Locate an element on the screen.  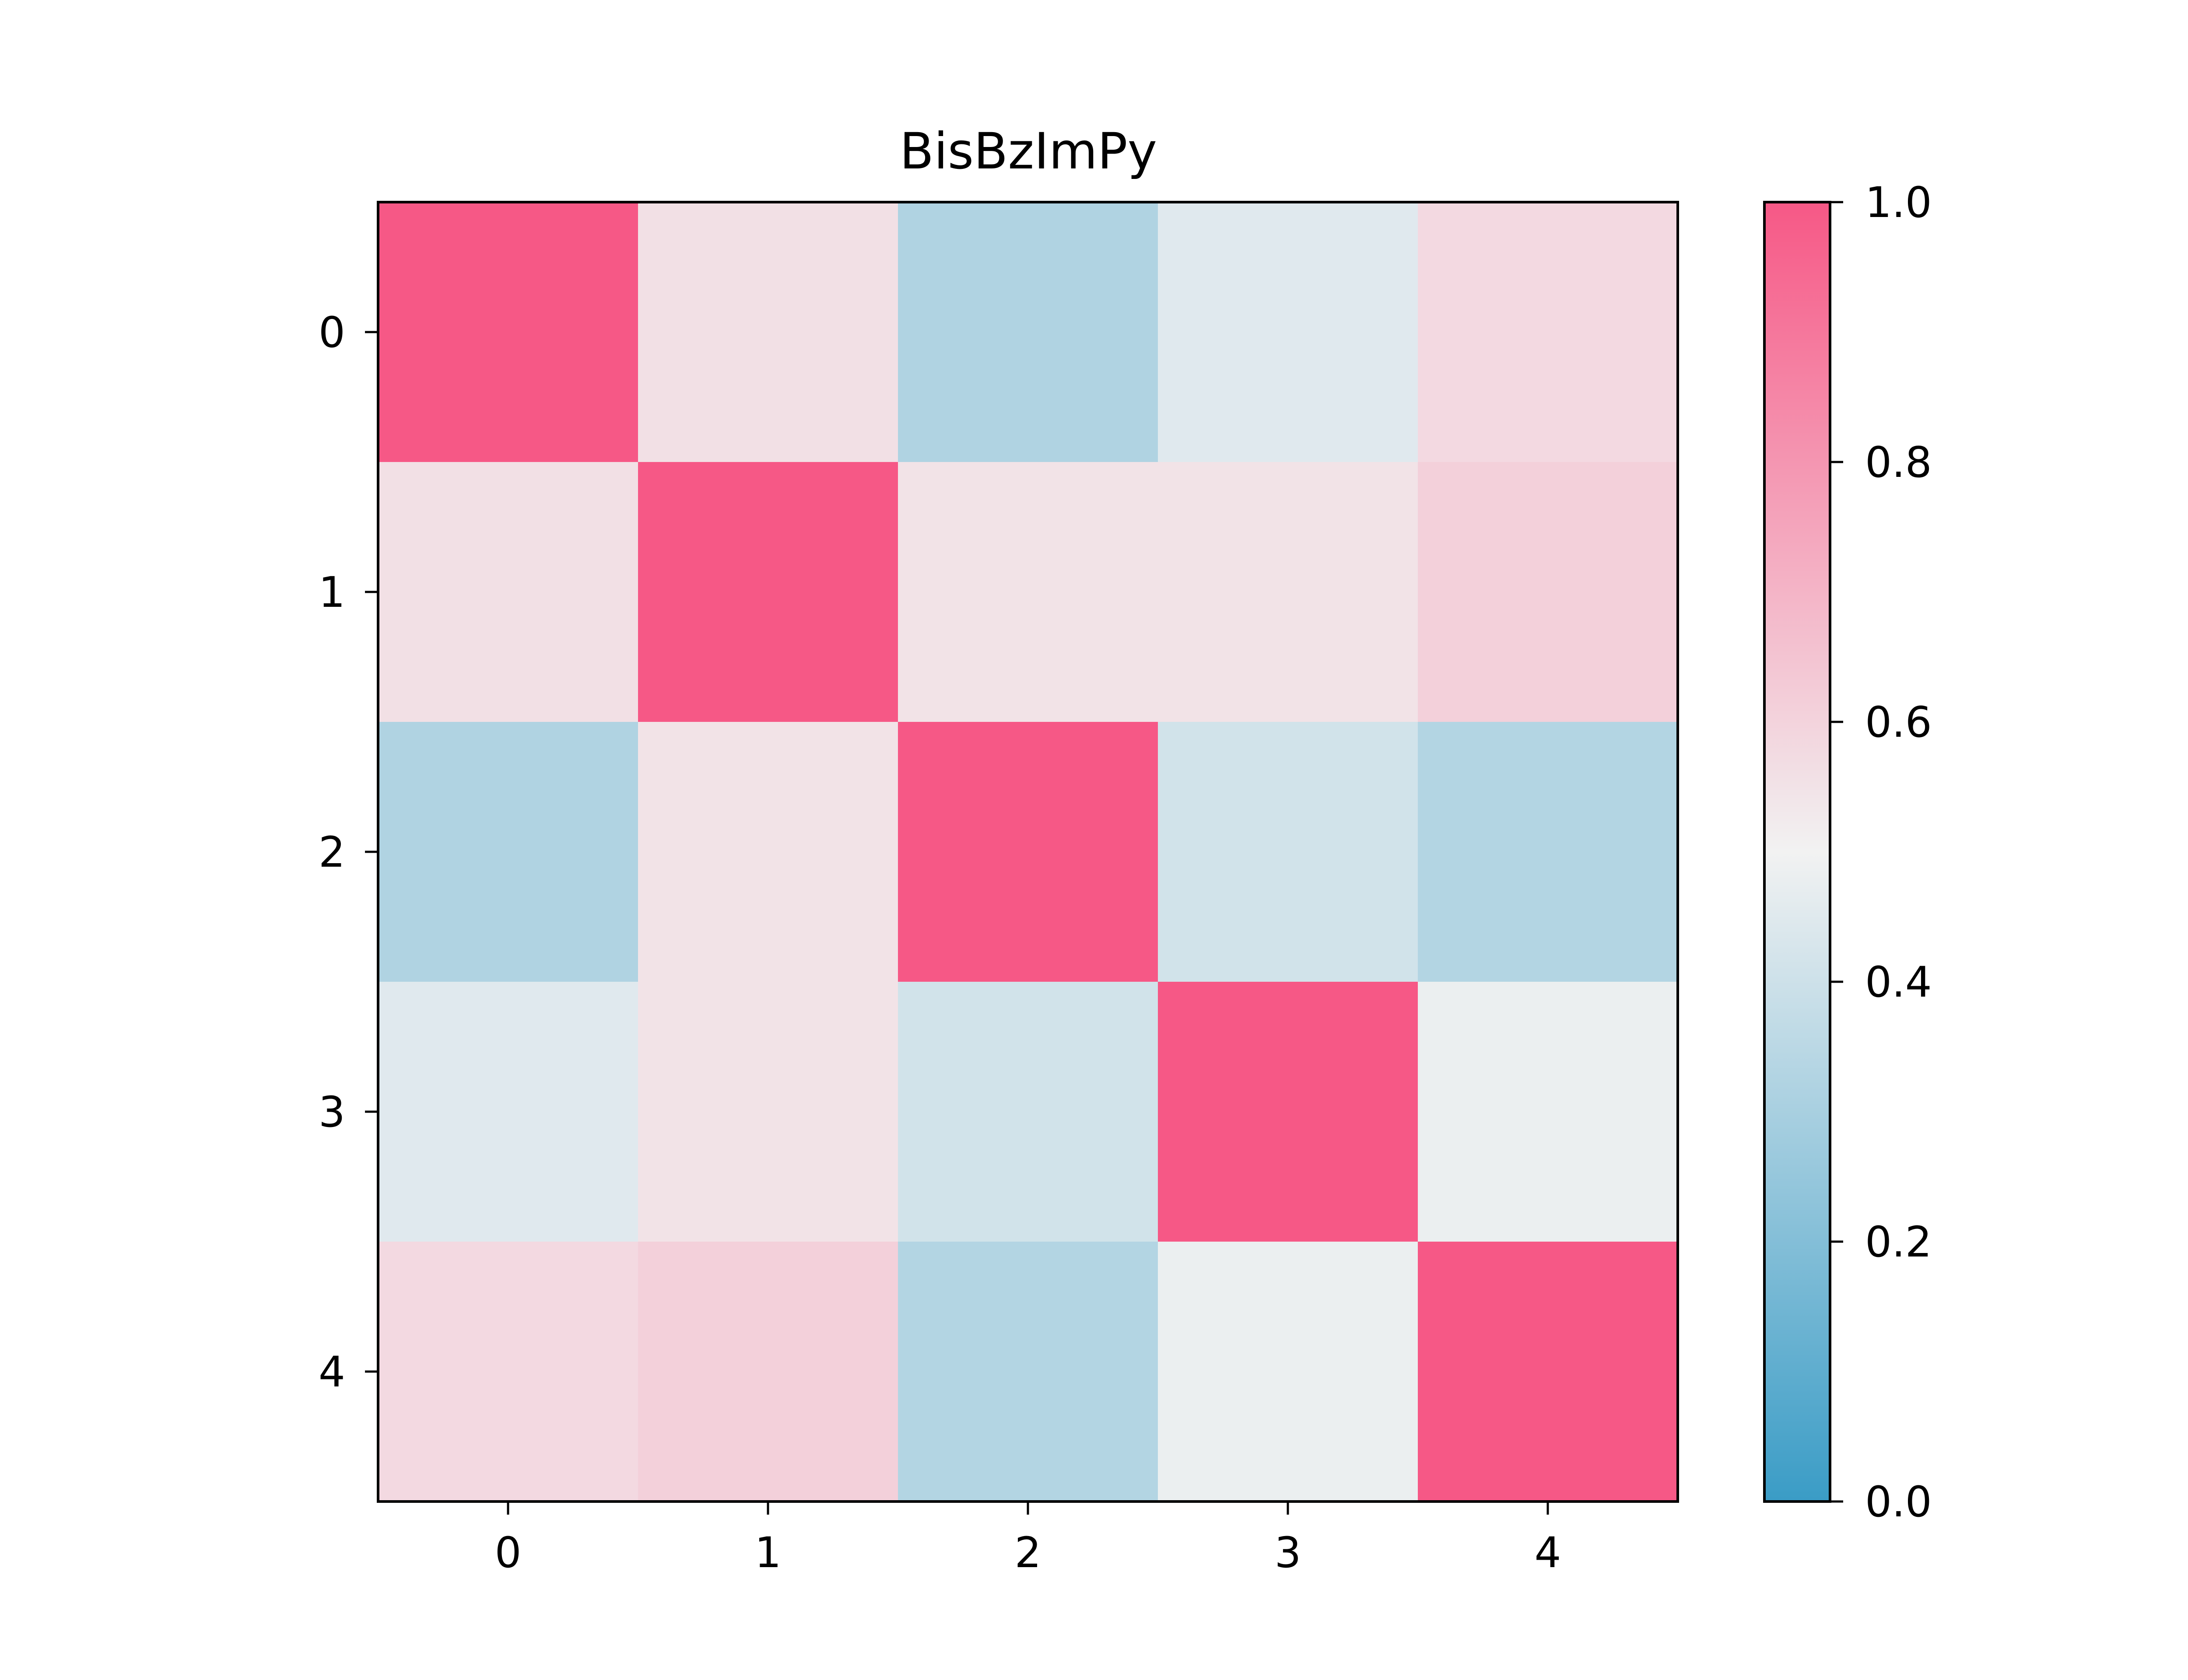
chart-title: BisBzImPy is located at coordinates (1028, 151).